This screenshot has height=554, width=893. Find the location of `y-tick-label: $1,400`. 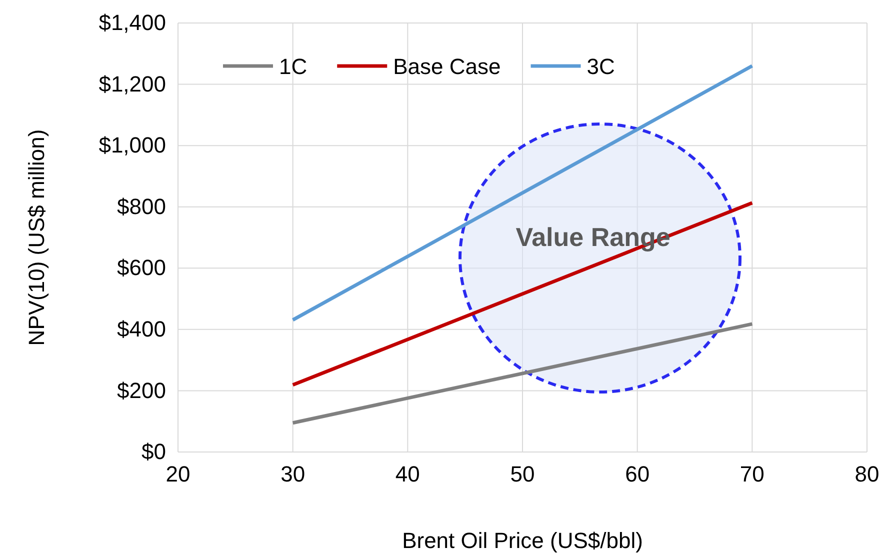

y-tick-label: $1,400 is located at coordinates (132, 23).